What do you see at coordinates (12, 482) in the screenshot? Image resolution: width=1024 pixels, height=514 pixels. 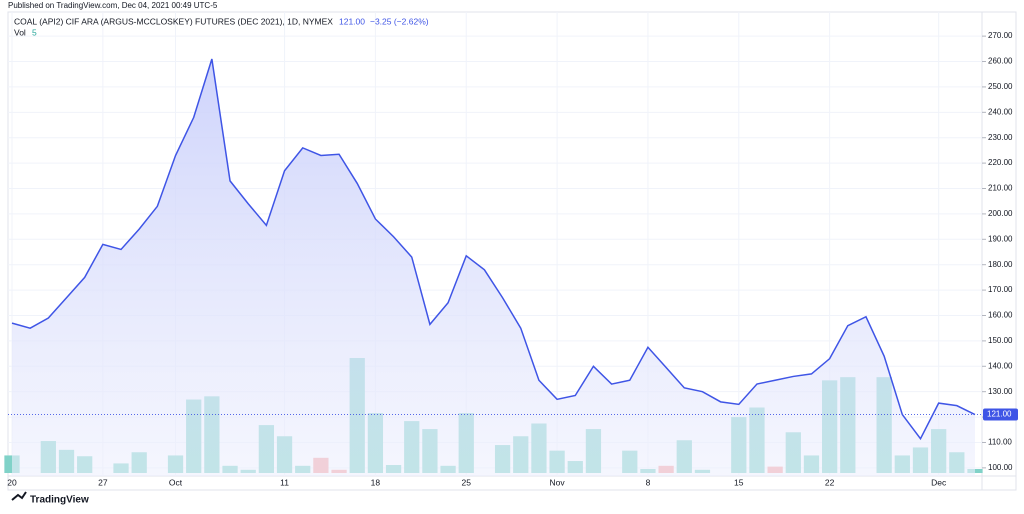 I see `x-tick-label: 20` at bounding box center [12, 482].